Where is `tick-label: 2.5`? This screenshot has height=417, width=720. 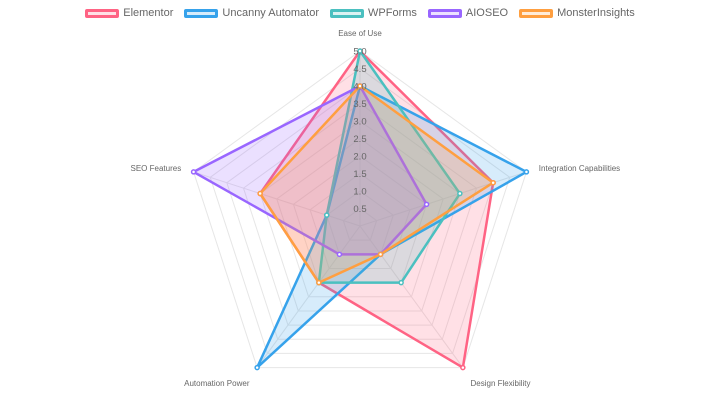
tick-label: 2.5 is located at coordinates (359, 139).